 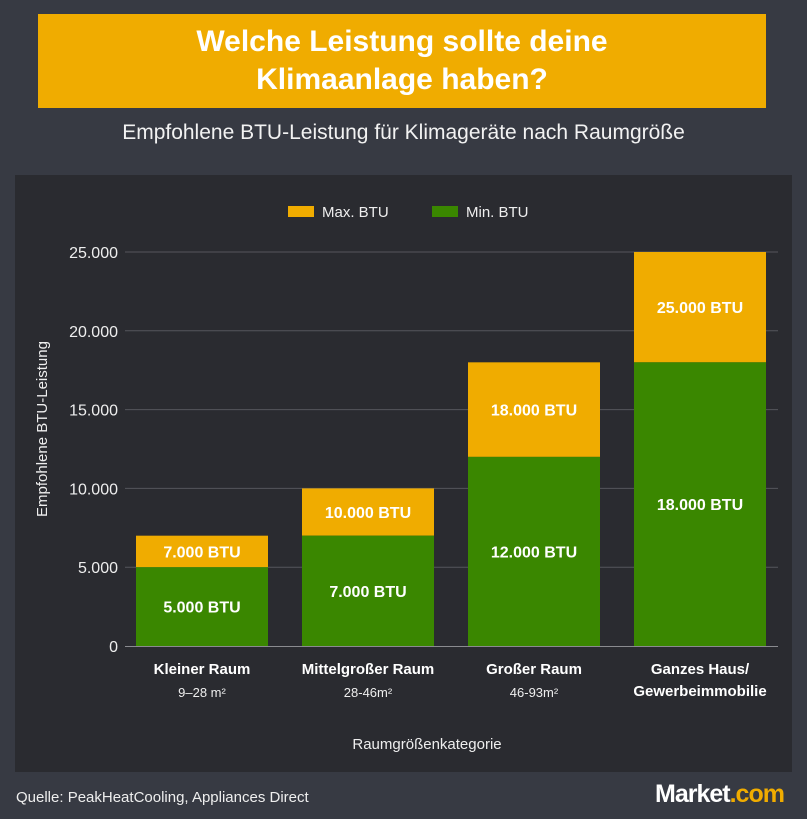 I want to click on data-label-min: 7.000 BTU, so click(x=367, y=592).